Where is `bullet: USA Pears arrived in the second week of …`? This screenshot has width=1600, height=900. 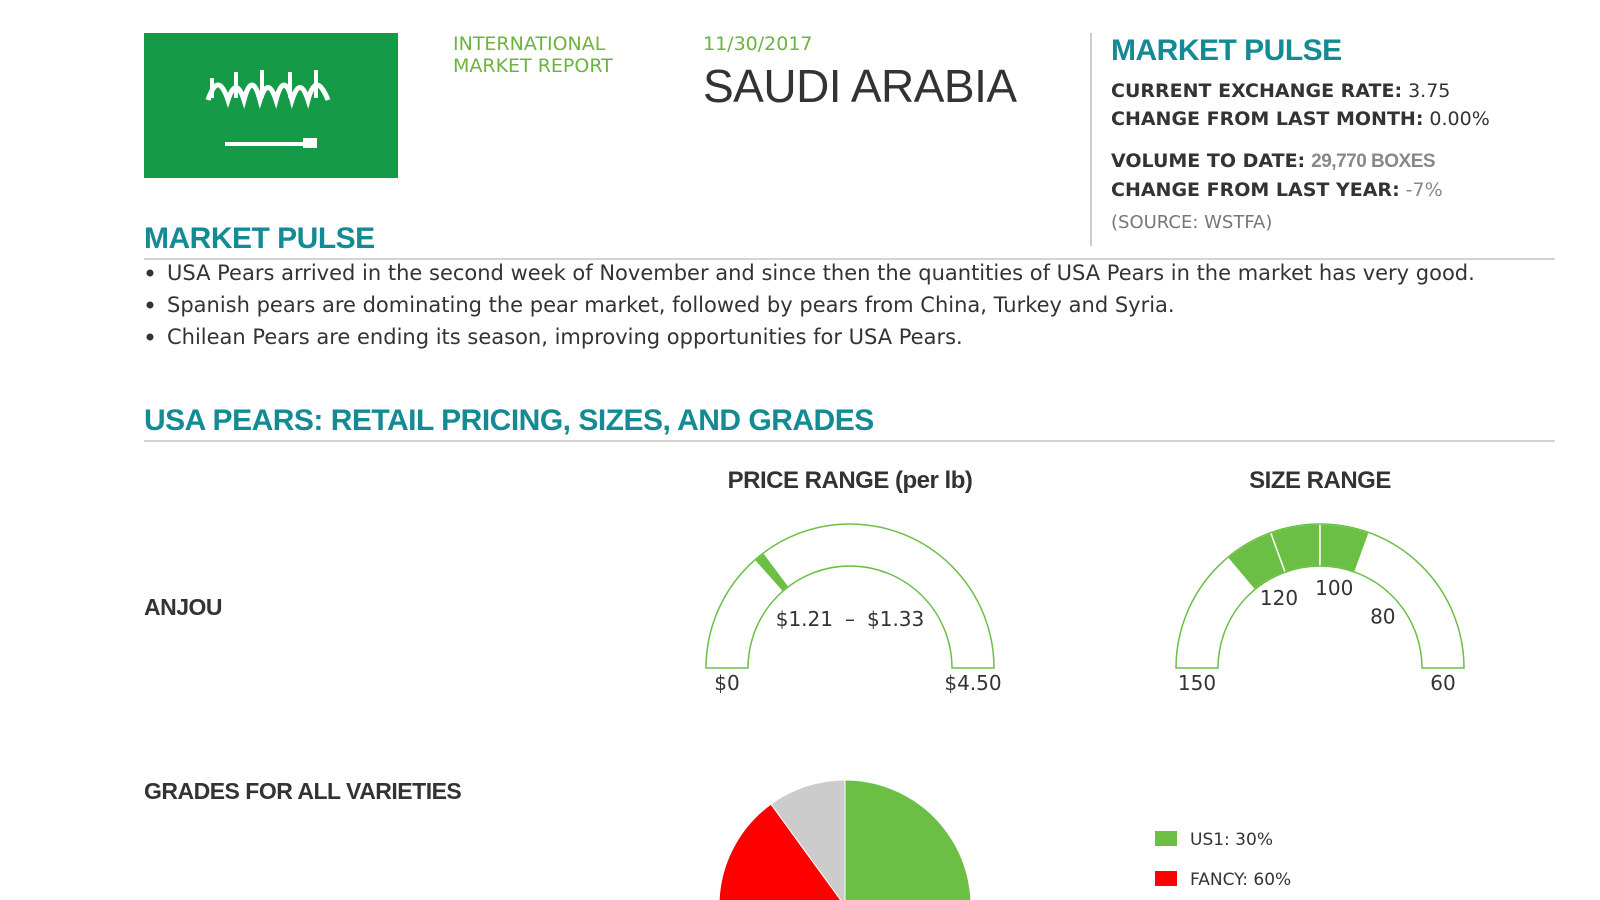 bullet: USA Pears arrived in the second week of … is located at coordinates (821, 273).